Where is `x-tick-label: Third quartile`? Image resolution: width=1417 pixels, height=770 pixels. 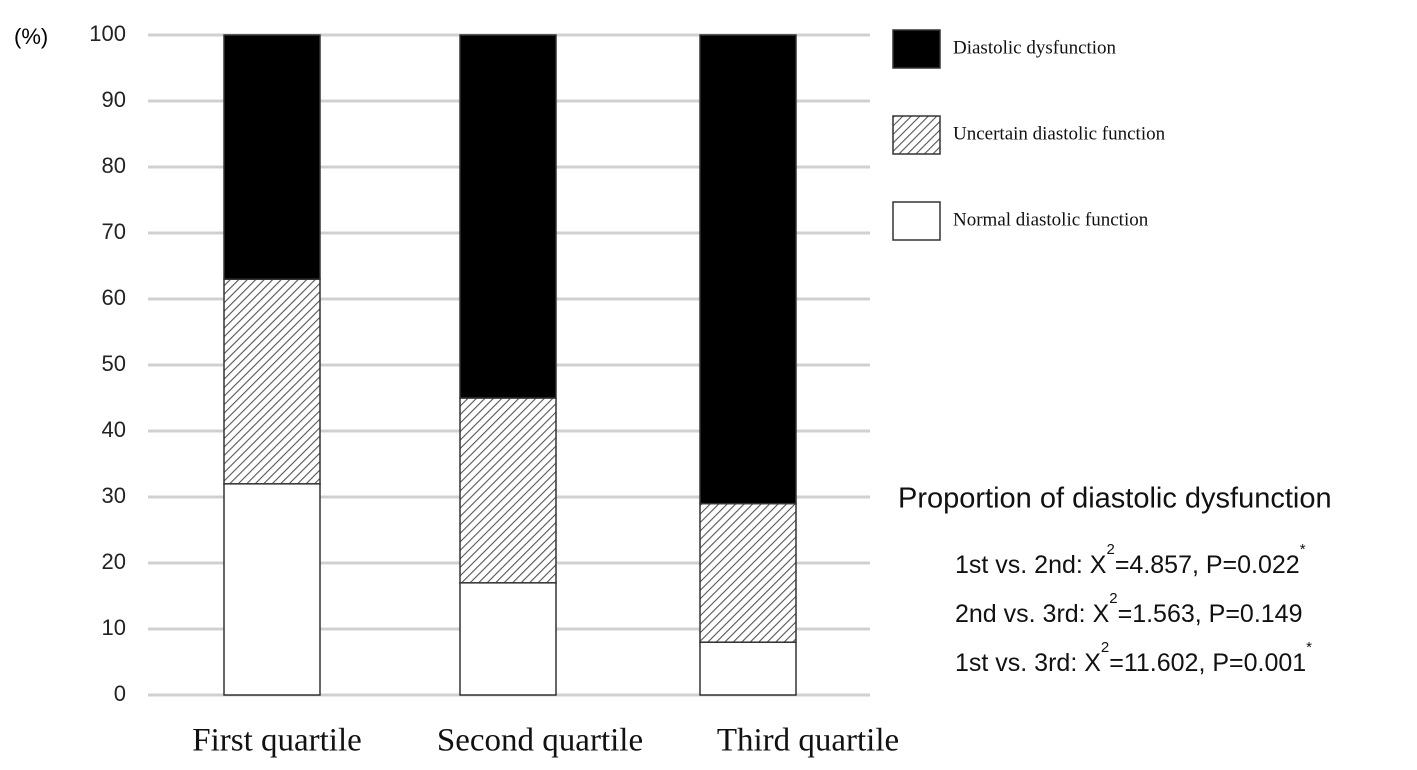
x-tick-label: Third quartile is located at coordinates (808, 741).